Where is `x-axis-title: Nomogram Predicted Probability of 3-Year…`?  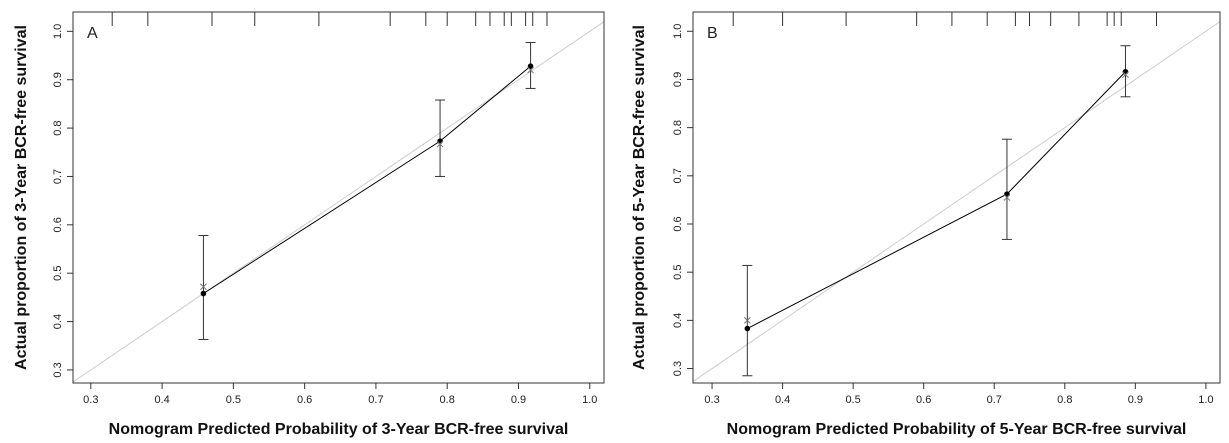 x-axis-title: Nomogram Predicted Probability of 3-Year… is located at coordinates (339, 429).